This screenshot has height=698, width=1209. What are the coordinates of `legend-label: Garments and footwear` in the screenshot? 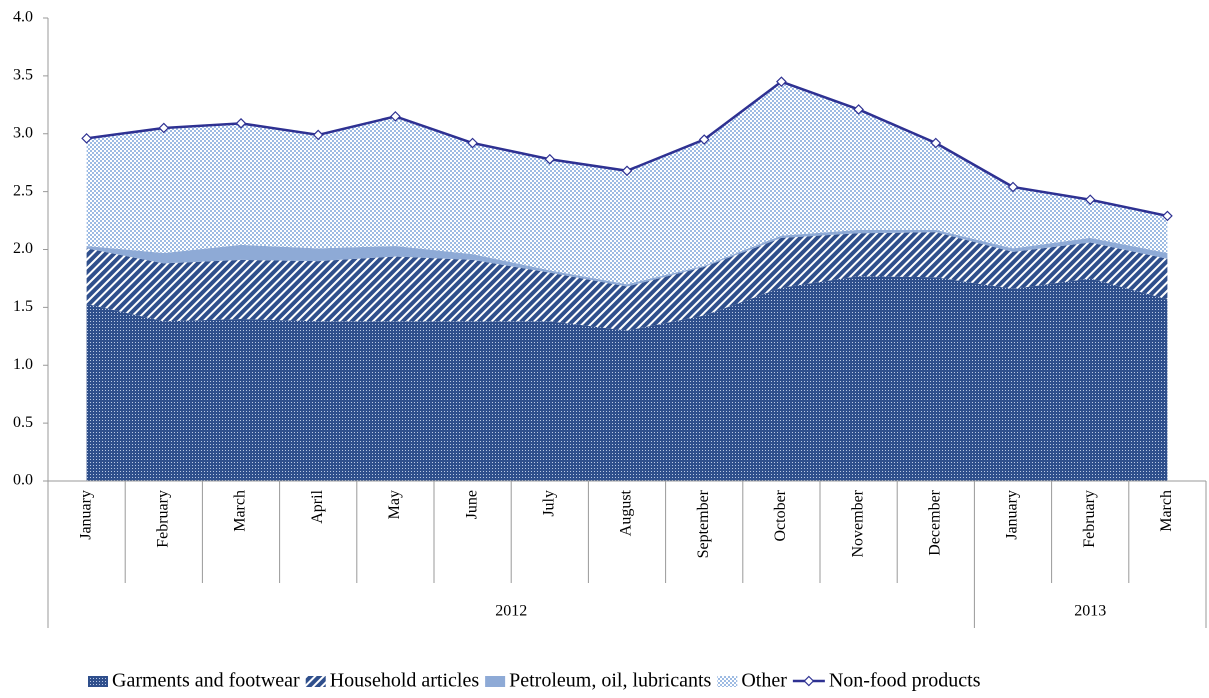 It's located at (206, 681).